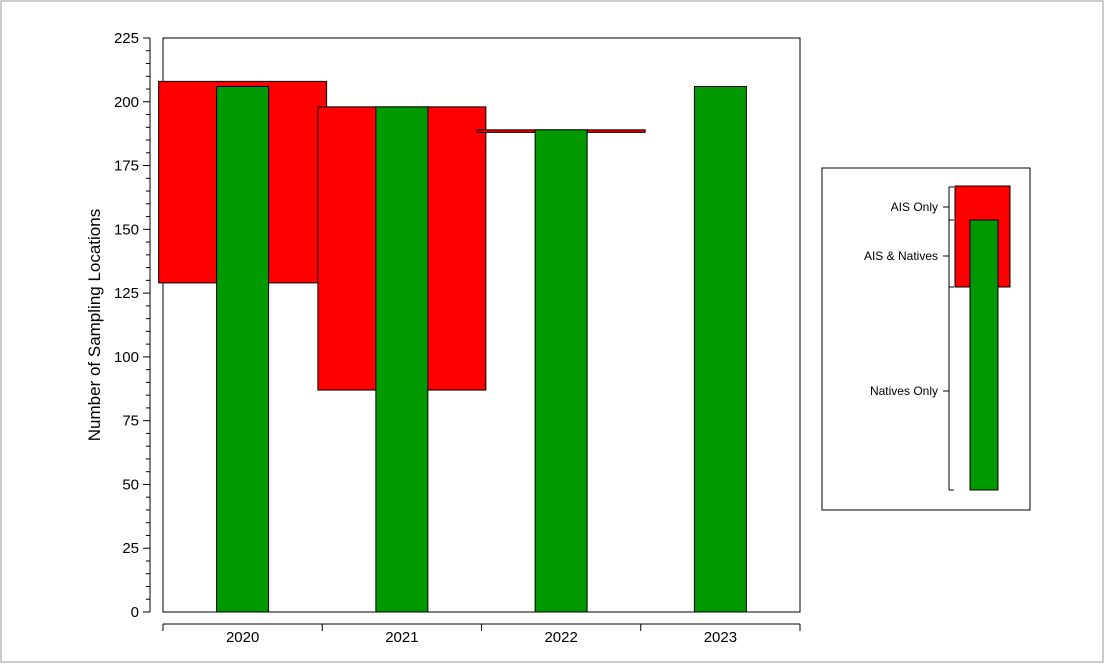 This screenshot has width=1104, height=669. What do you see at coordinates (401, 637) in the screenshot?
I see `x-tick-label: 2021` at bounding box center [401, 637].